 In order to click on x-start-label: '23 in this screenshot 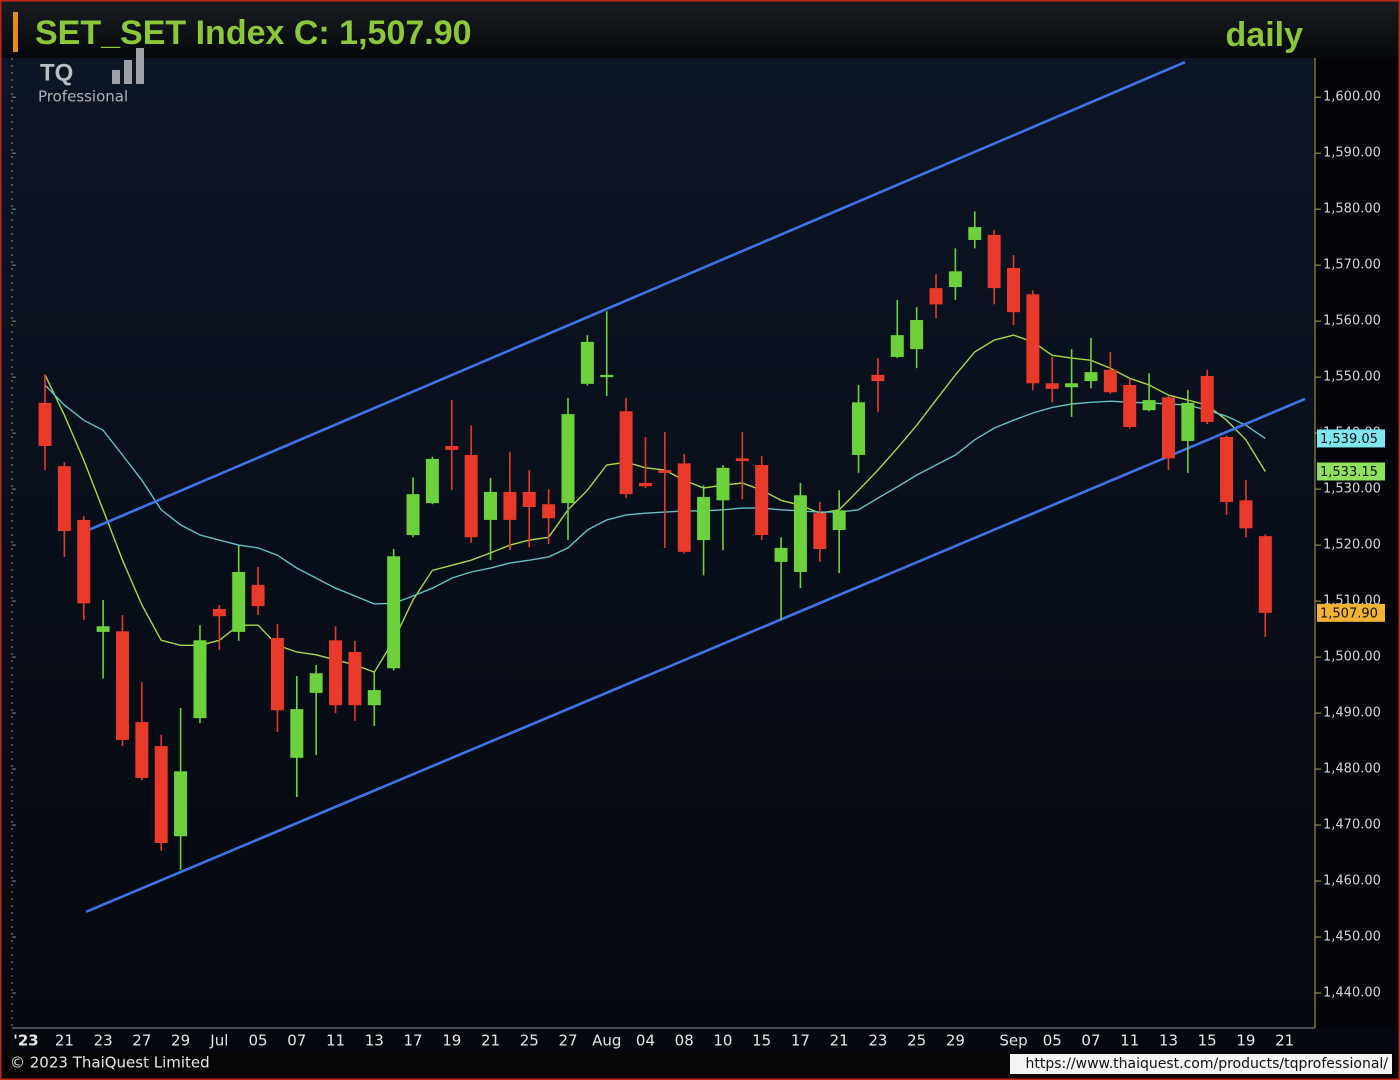, I will do `click(25, 1041)`.